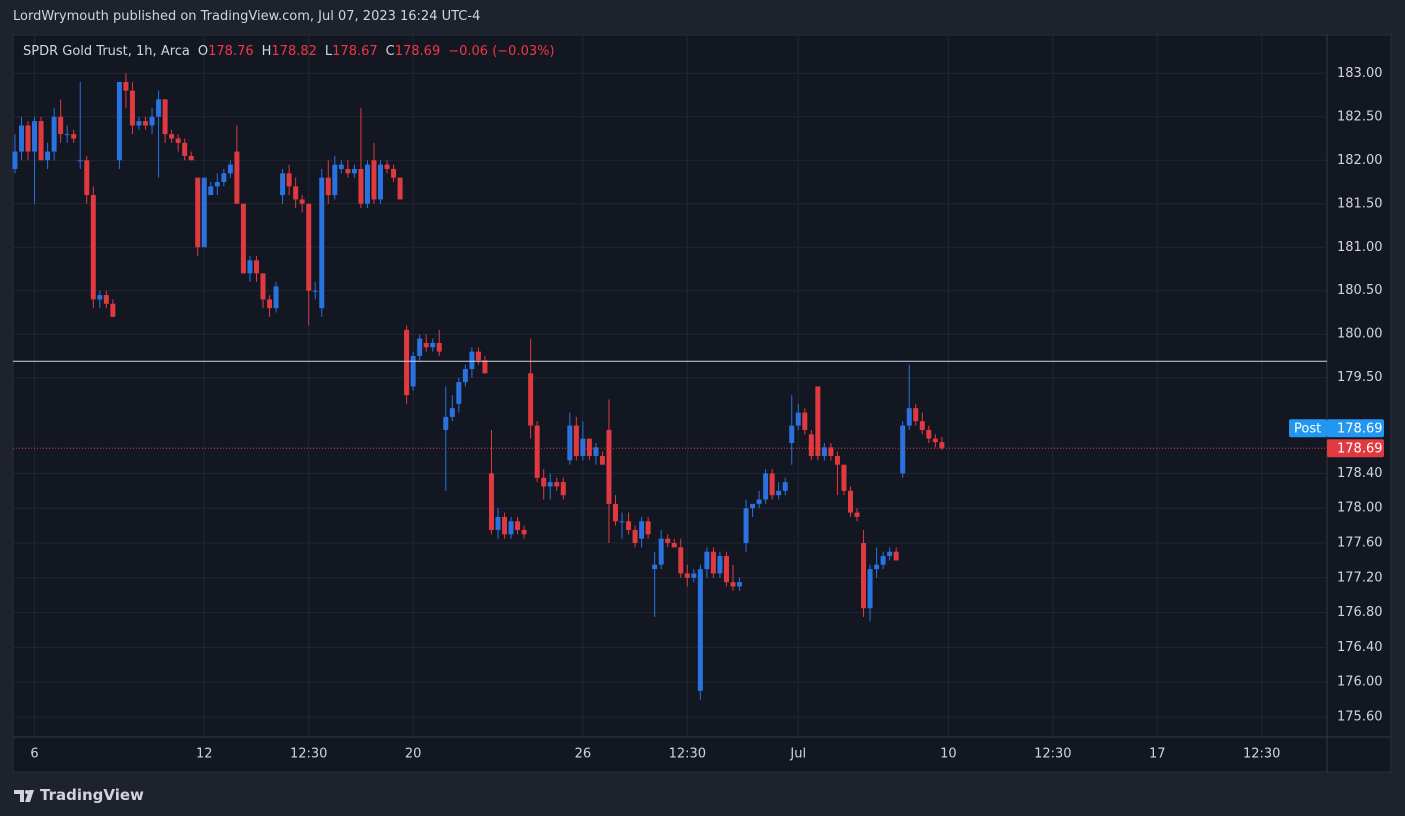 The image size is (1405, 816). I want to click on post-price-label: 178.69, so click(1360, 429).